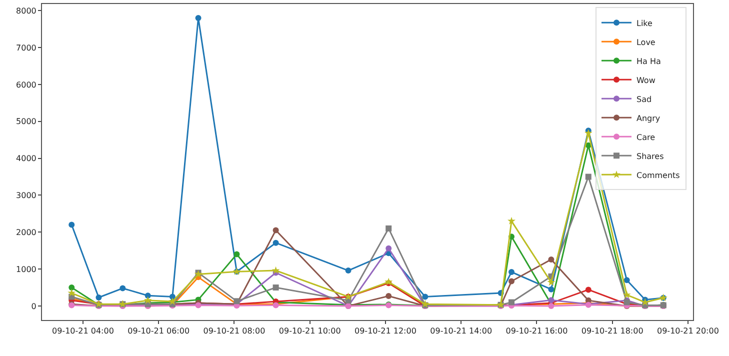  I want to click on y-tick-label: 4000, so click(26, 159).